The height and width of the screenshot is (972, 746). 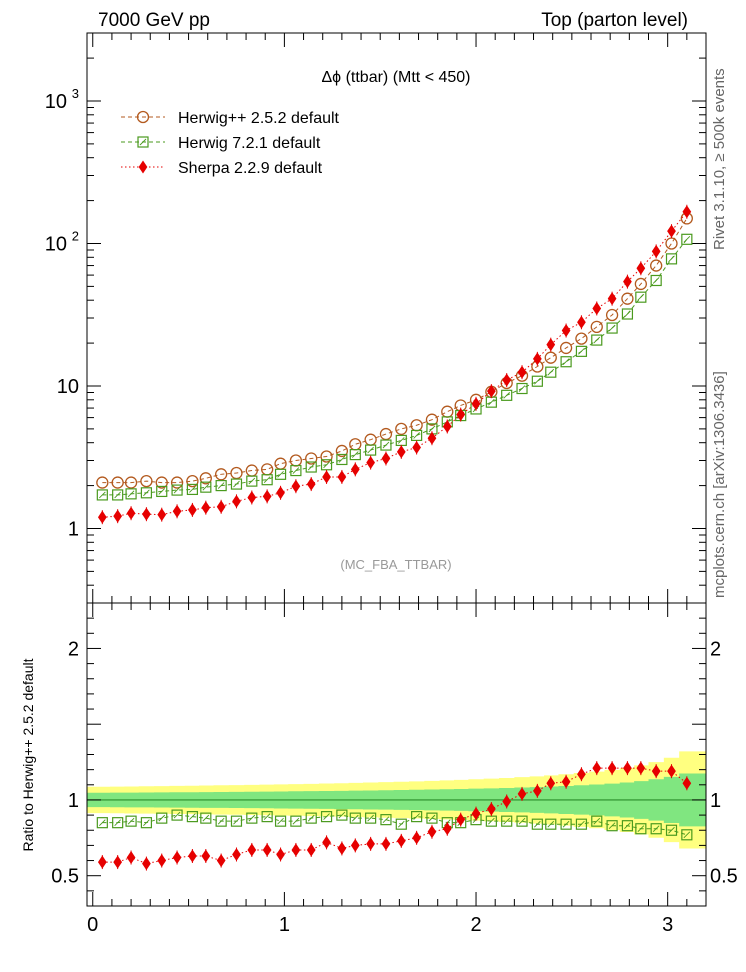 What do you see at coordinates (65, 877) in the screenshot?
I see `ratio-y-tick-label: 0.5` at bounding box center [65, 877].